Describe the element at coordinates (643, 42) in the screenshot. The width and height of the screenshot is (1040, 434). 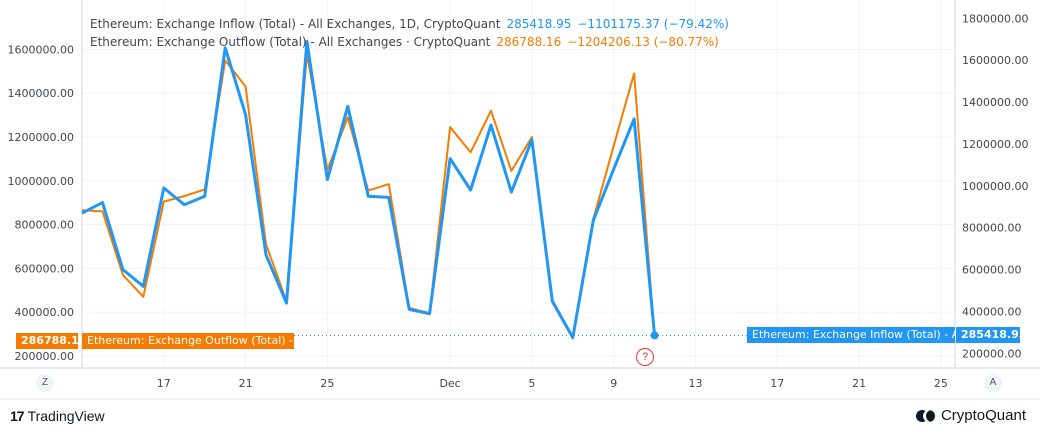
I see `legend-outflow-change: −1204206.13 (−80.77%)` at that location.